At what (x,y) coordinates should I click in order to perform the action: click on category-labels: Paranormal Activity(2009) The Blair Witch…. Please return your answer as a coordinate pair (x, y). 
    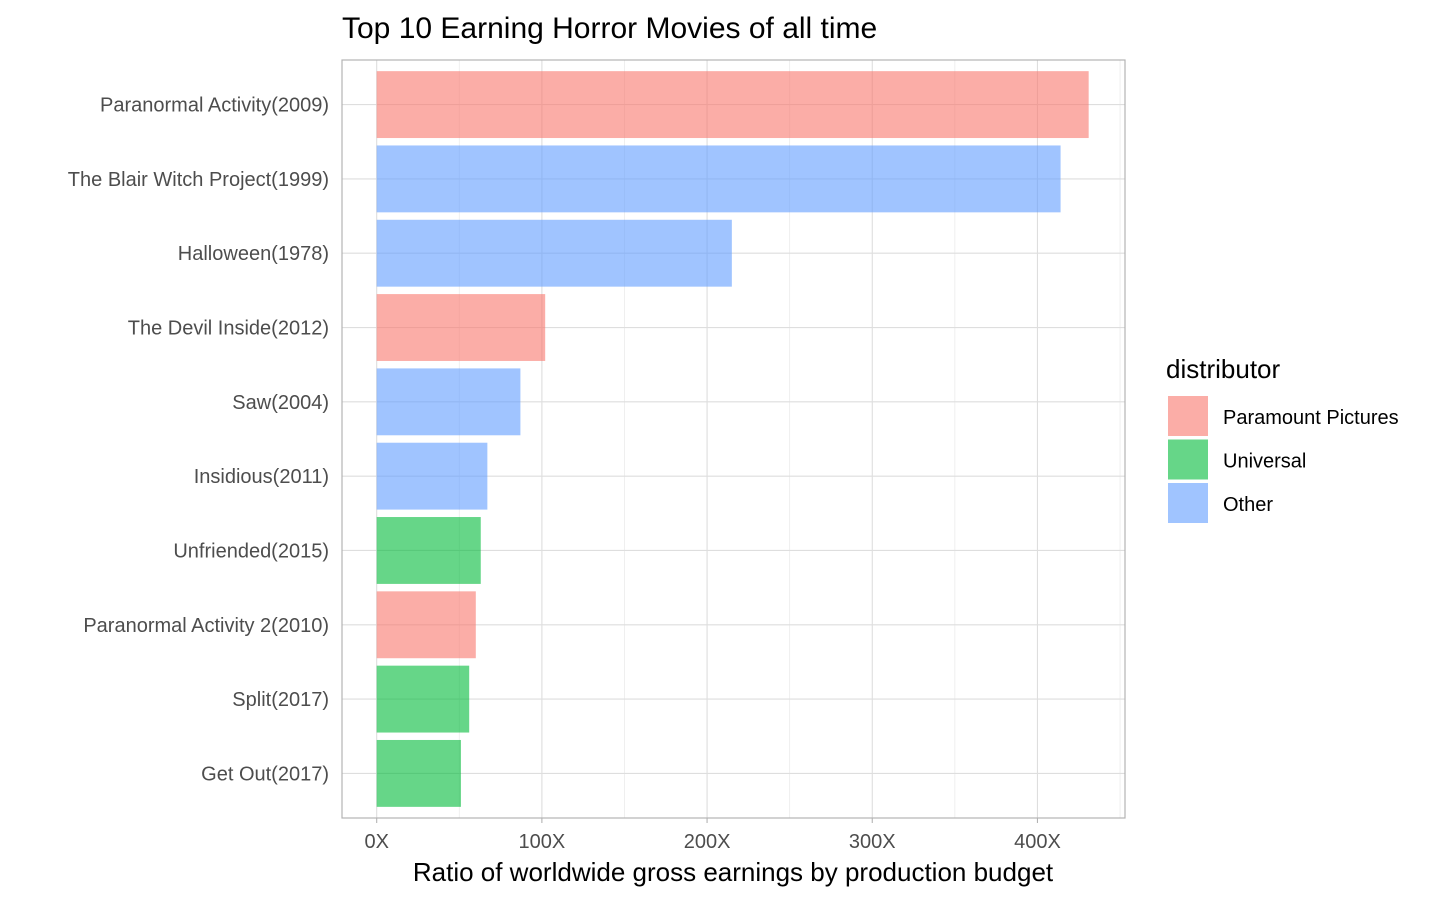
    Looking at the image, I should click on (198, 440).